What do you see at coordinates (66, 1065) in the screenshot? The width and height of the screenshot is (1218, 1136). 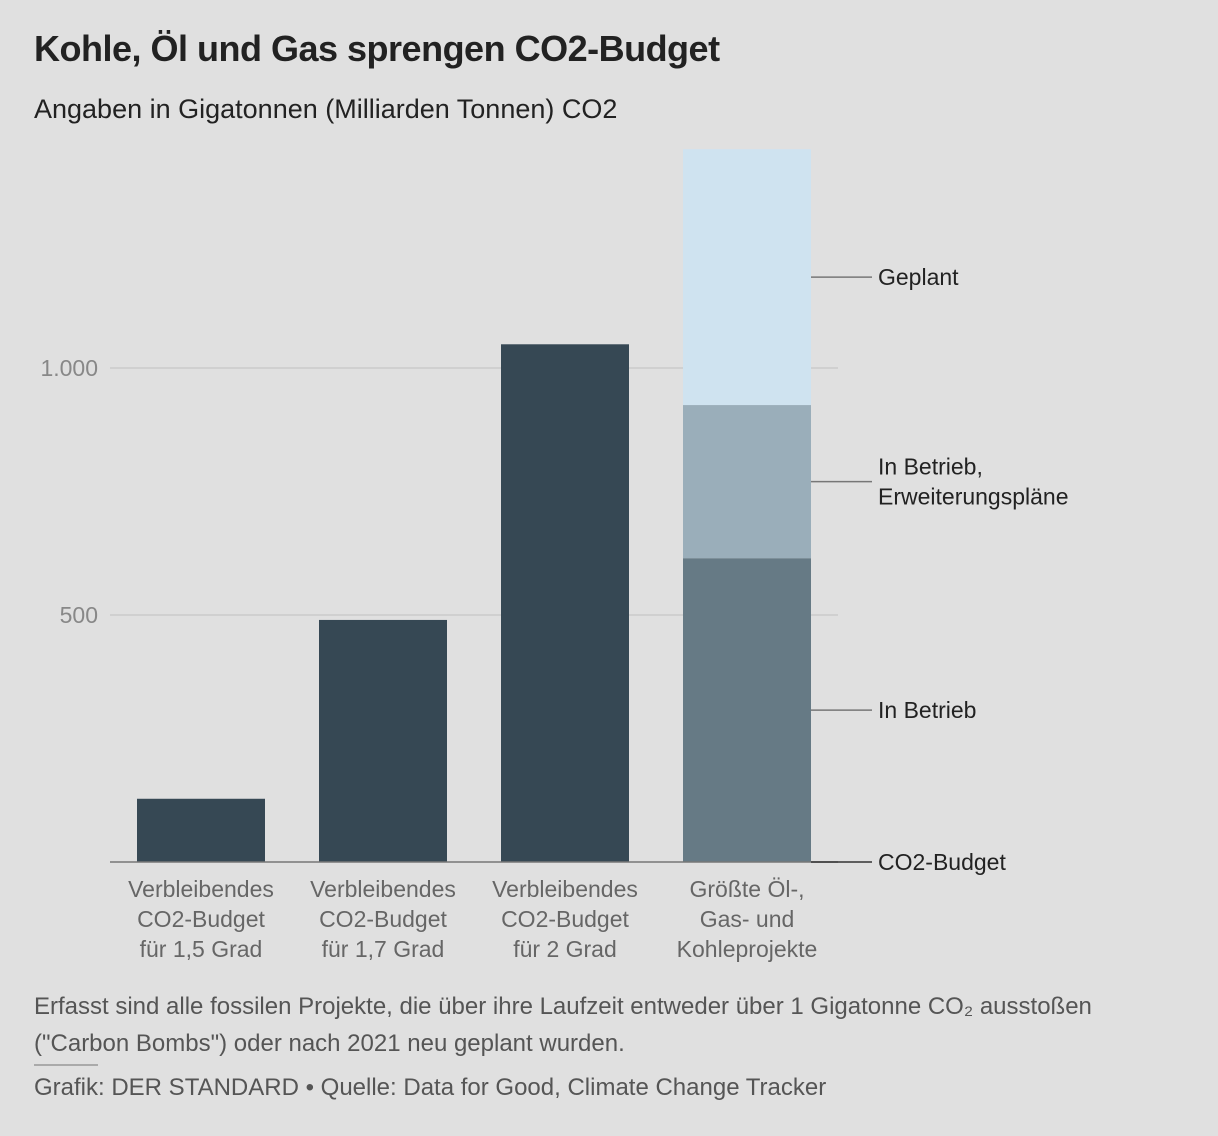 I see `divider` at bounding box center [66, 1065].